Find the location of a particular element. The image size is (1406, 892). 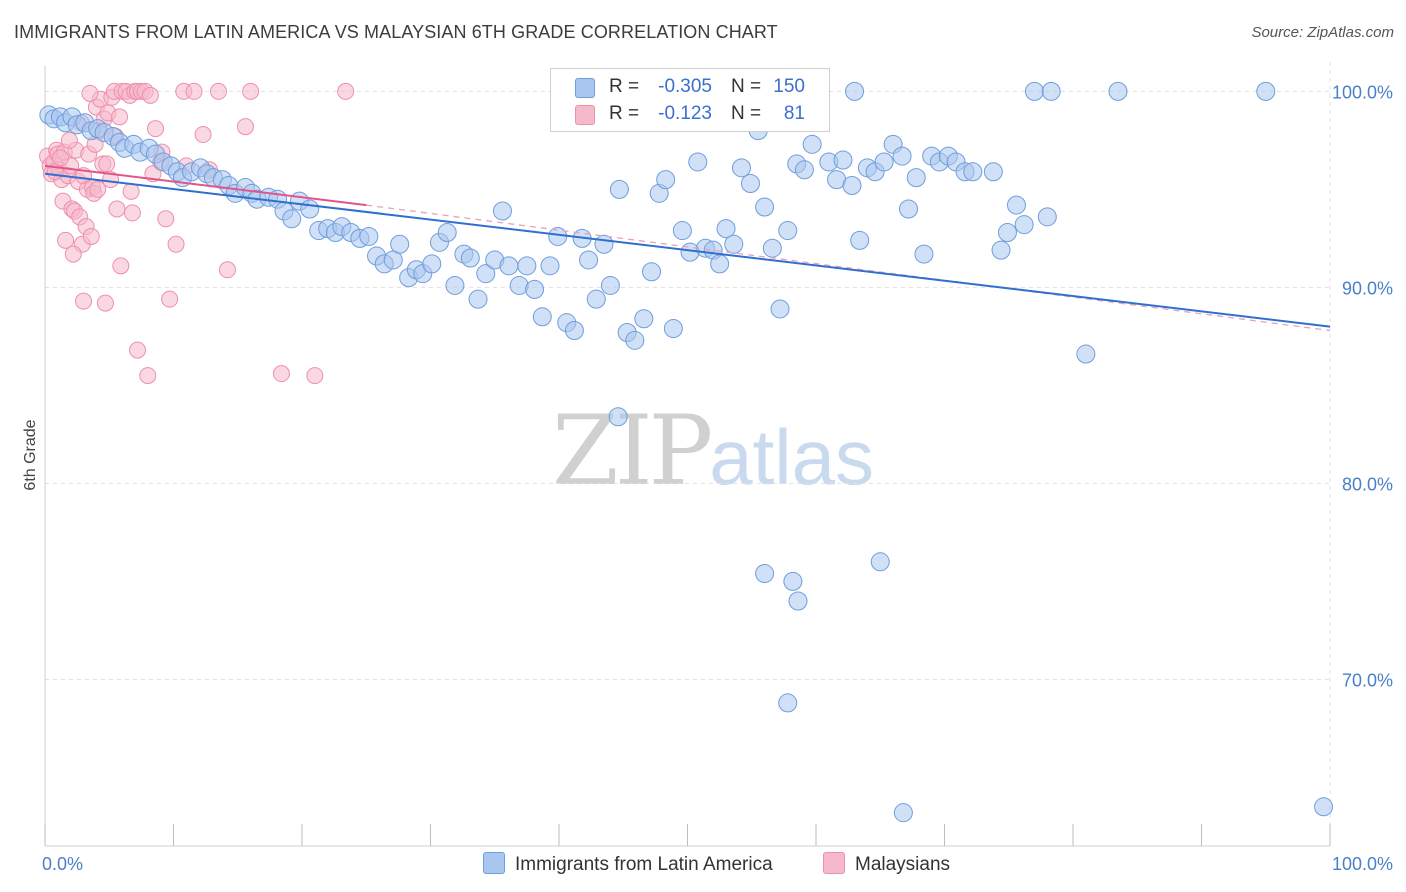

legend-r-value: -0.305 is located at coordinates (685, 86).